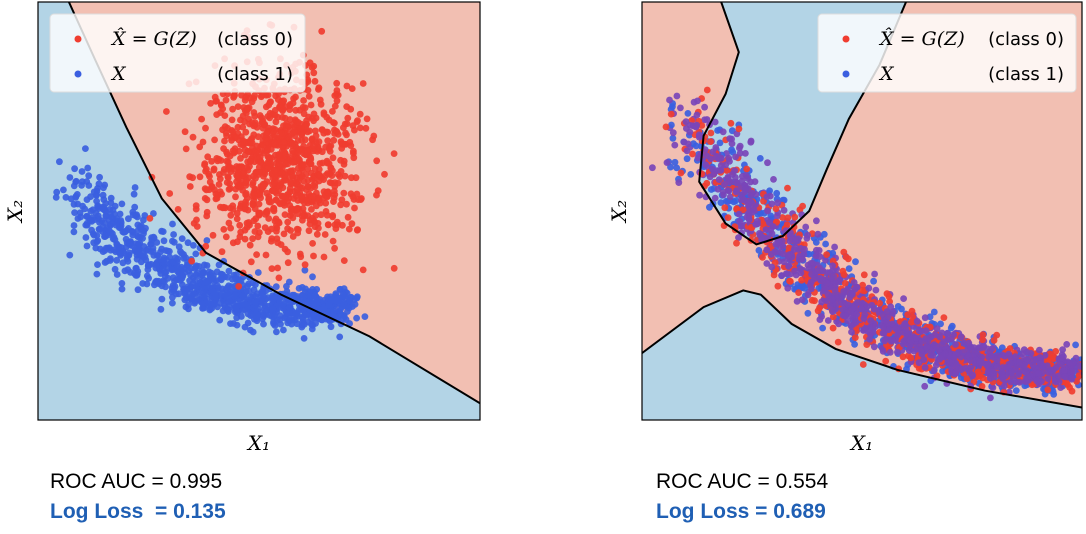 This screenshot has width=1086, height=534. What do you see at coordinates (947, 53) in the screenshot?
I see `legend: X̂ = G(Z) (class 0) X (class 1)` at bounding box center [947, 53].